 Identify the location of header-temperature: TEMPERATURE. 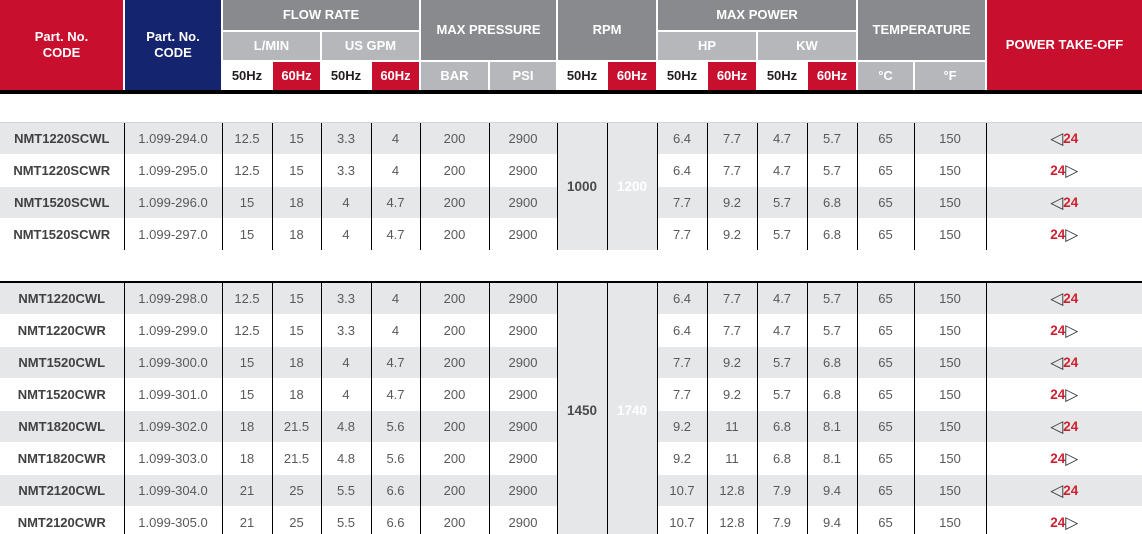
(922, 31).